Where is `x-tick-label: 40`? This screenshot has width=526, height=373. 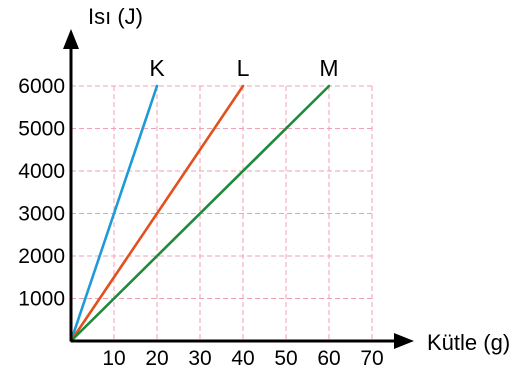
x-tick-label: 40 is located at coordinates (242, 358).